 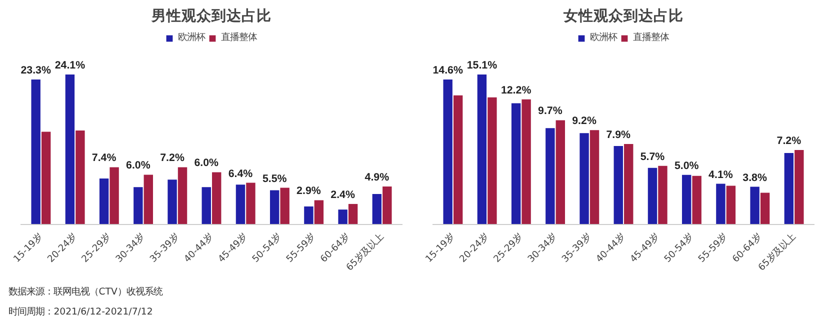 What do you see at coordinates (70, 66) in the screenshot?
I see `data-label: 24.1%` at bounding box center [70, 66].